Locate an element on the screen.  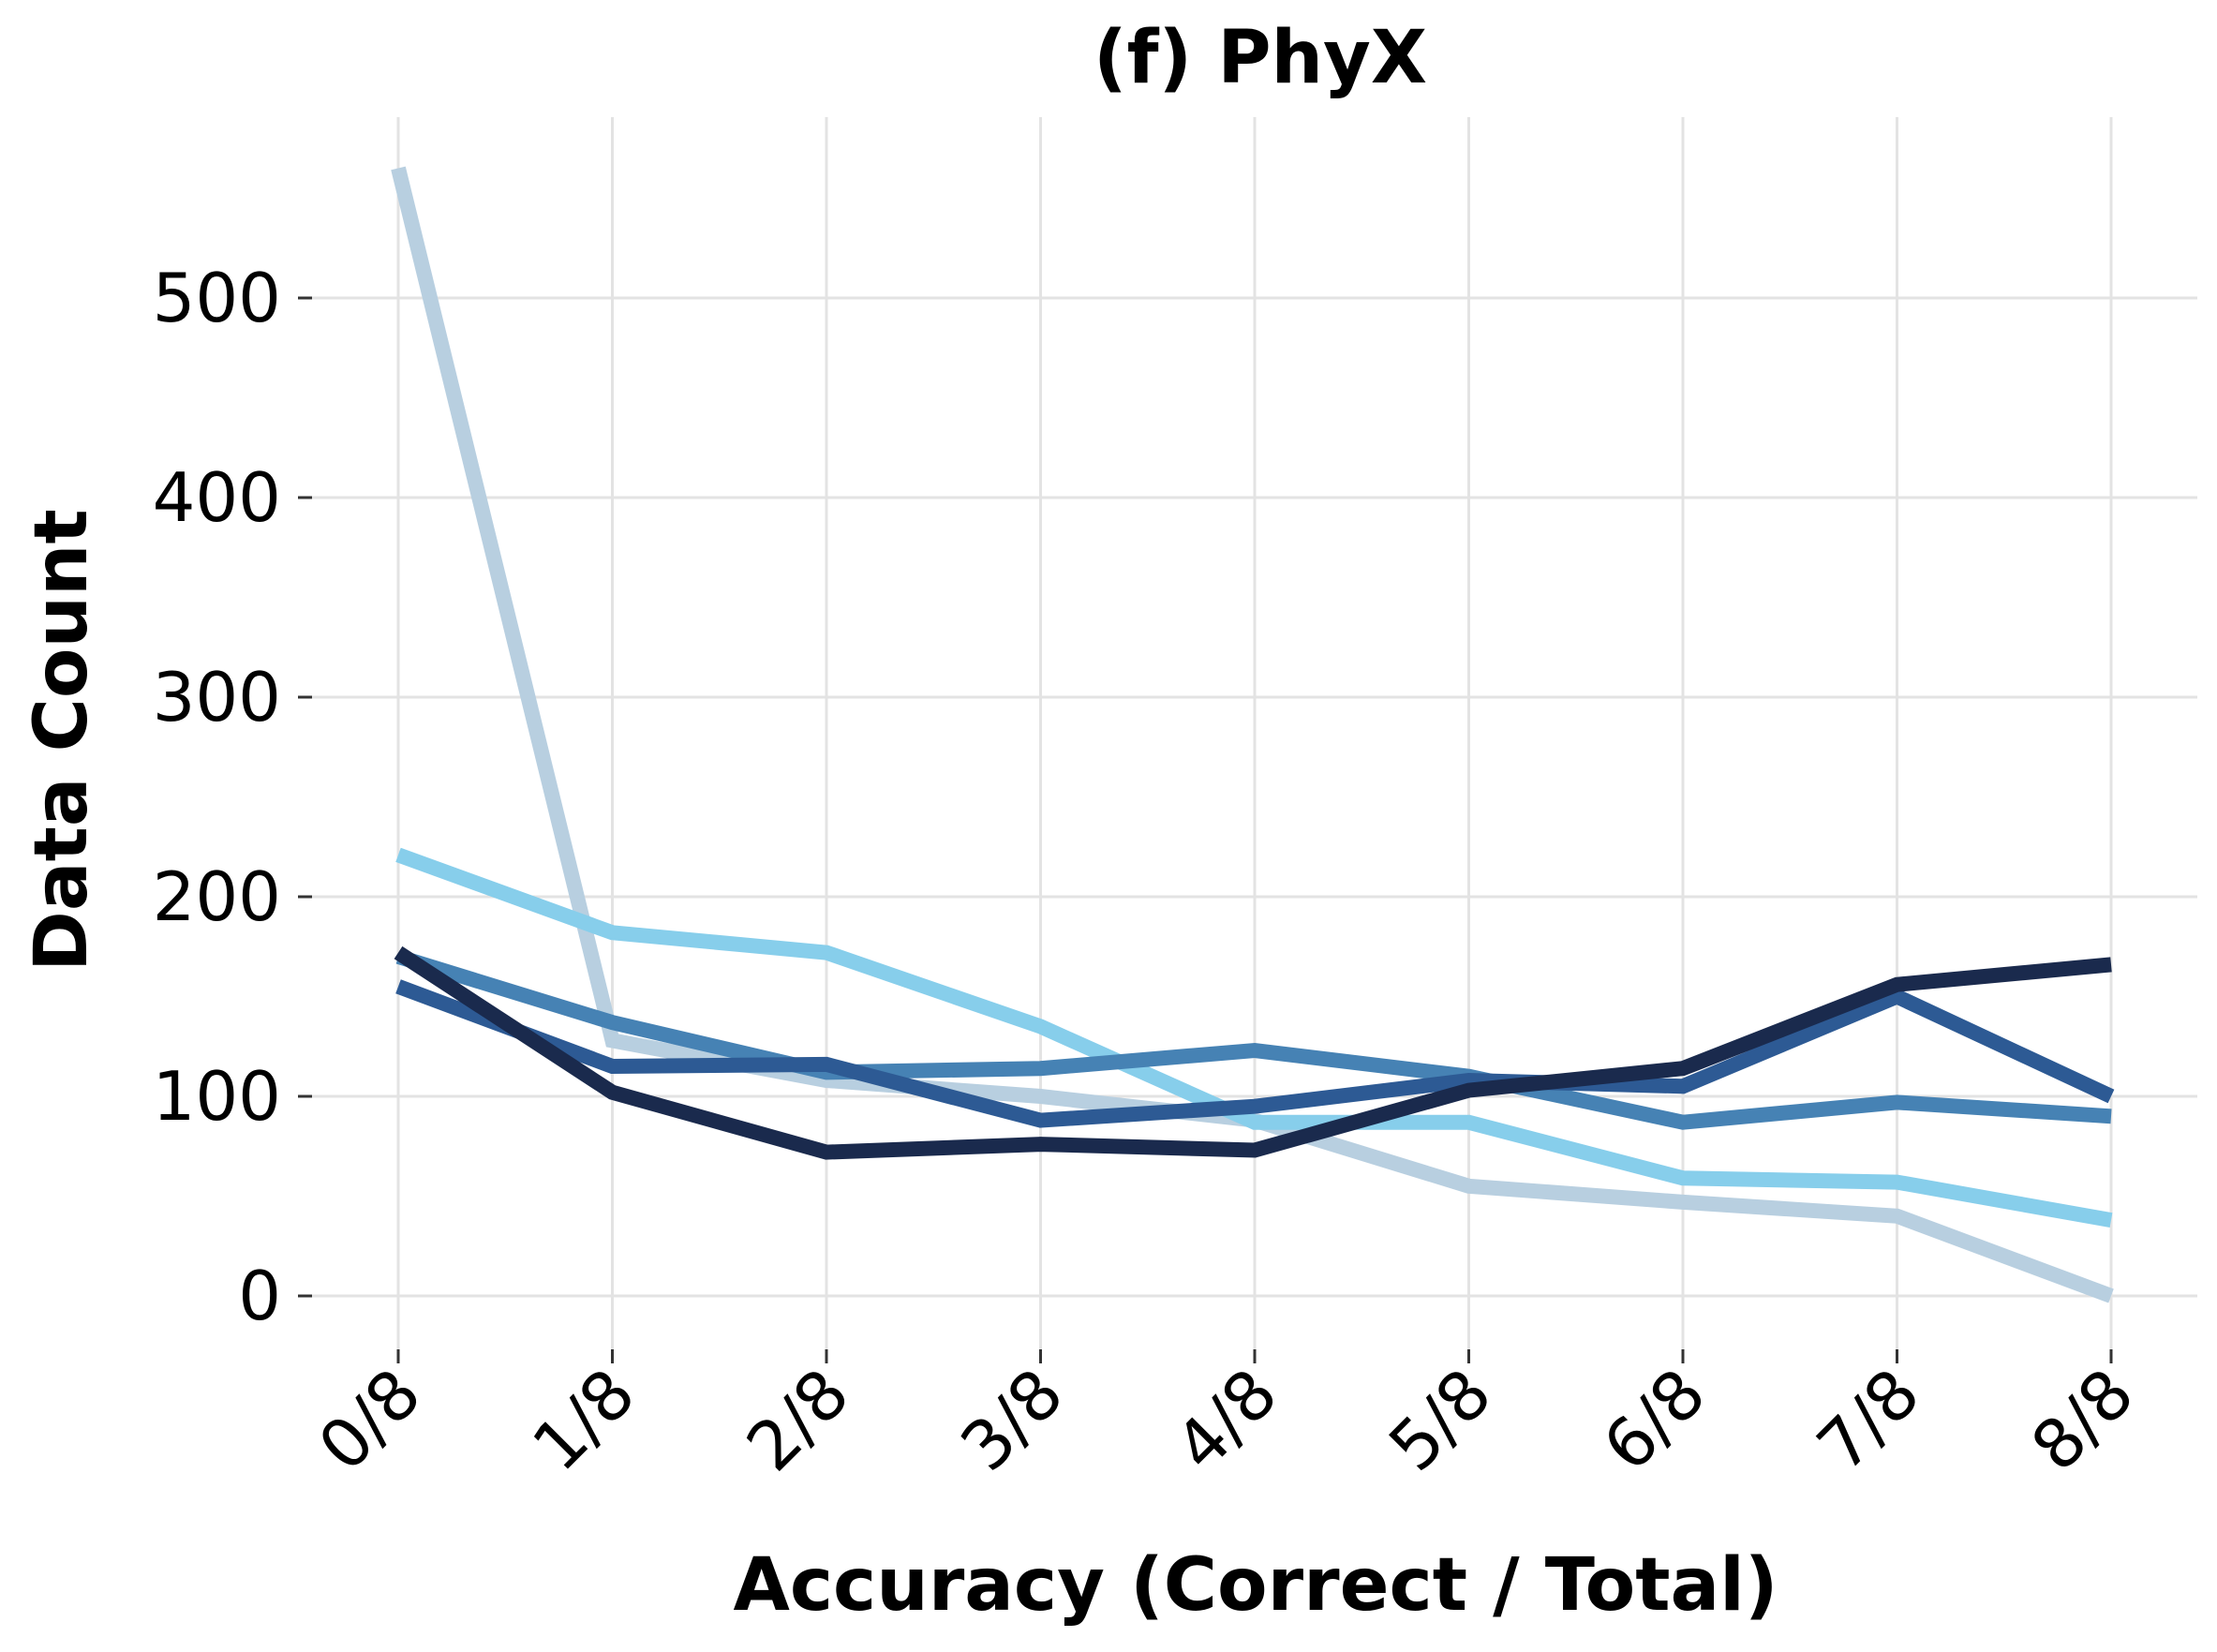
x-tick-label-7: 7/8 is located at coordinates (1868, 1420).